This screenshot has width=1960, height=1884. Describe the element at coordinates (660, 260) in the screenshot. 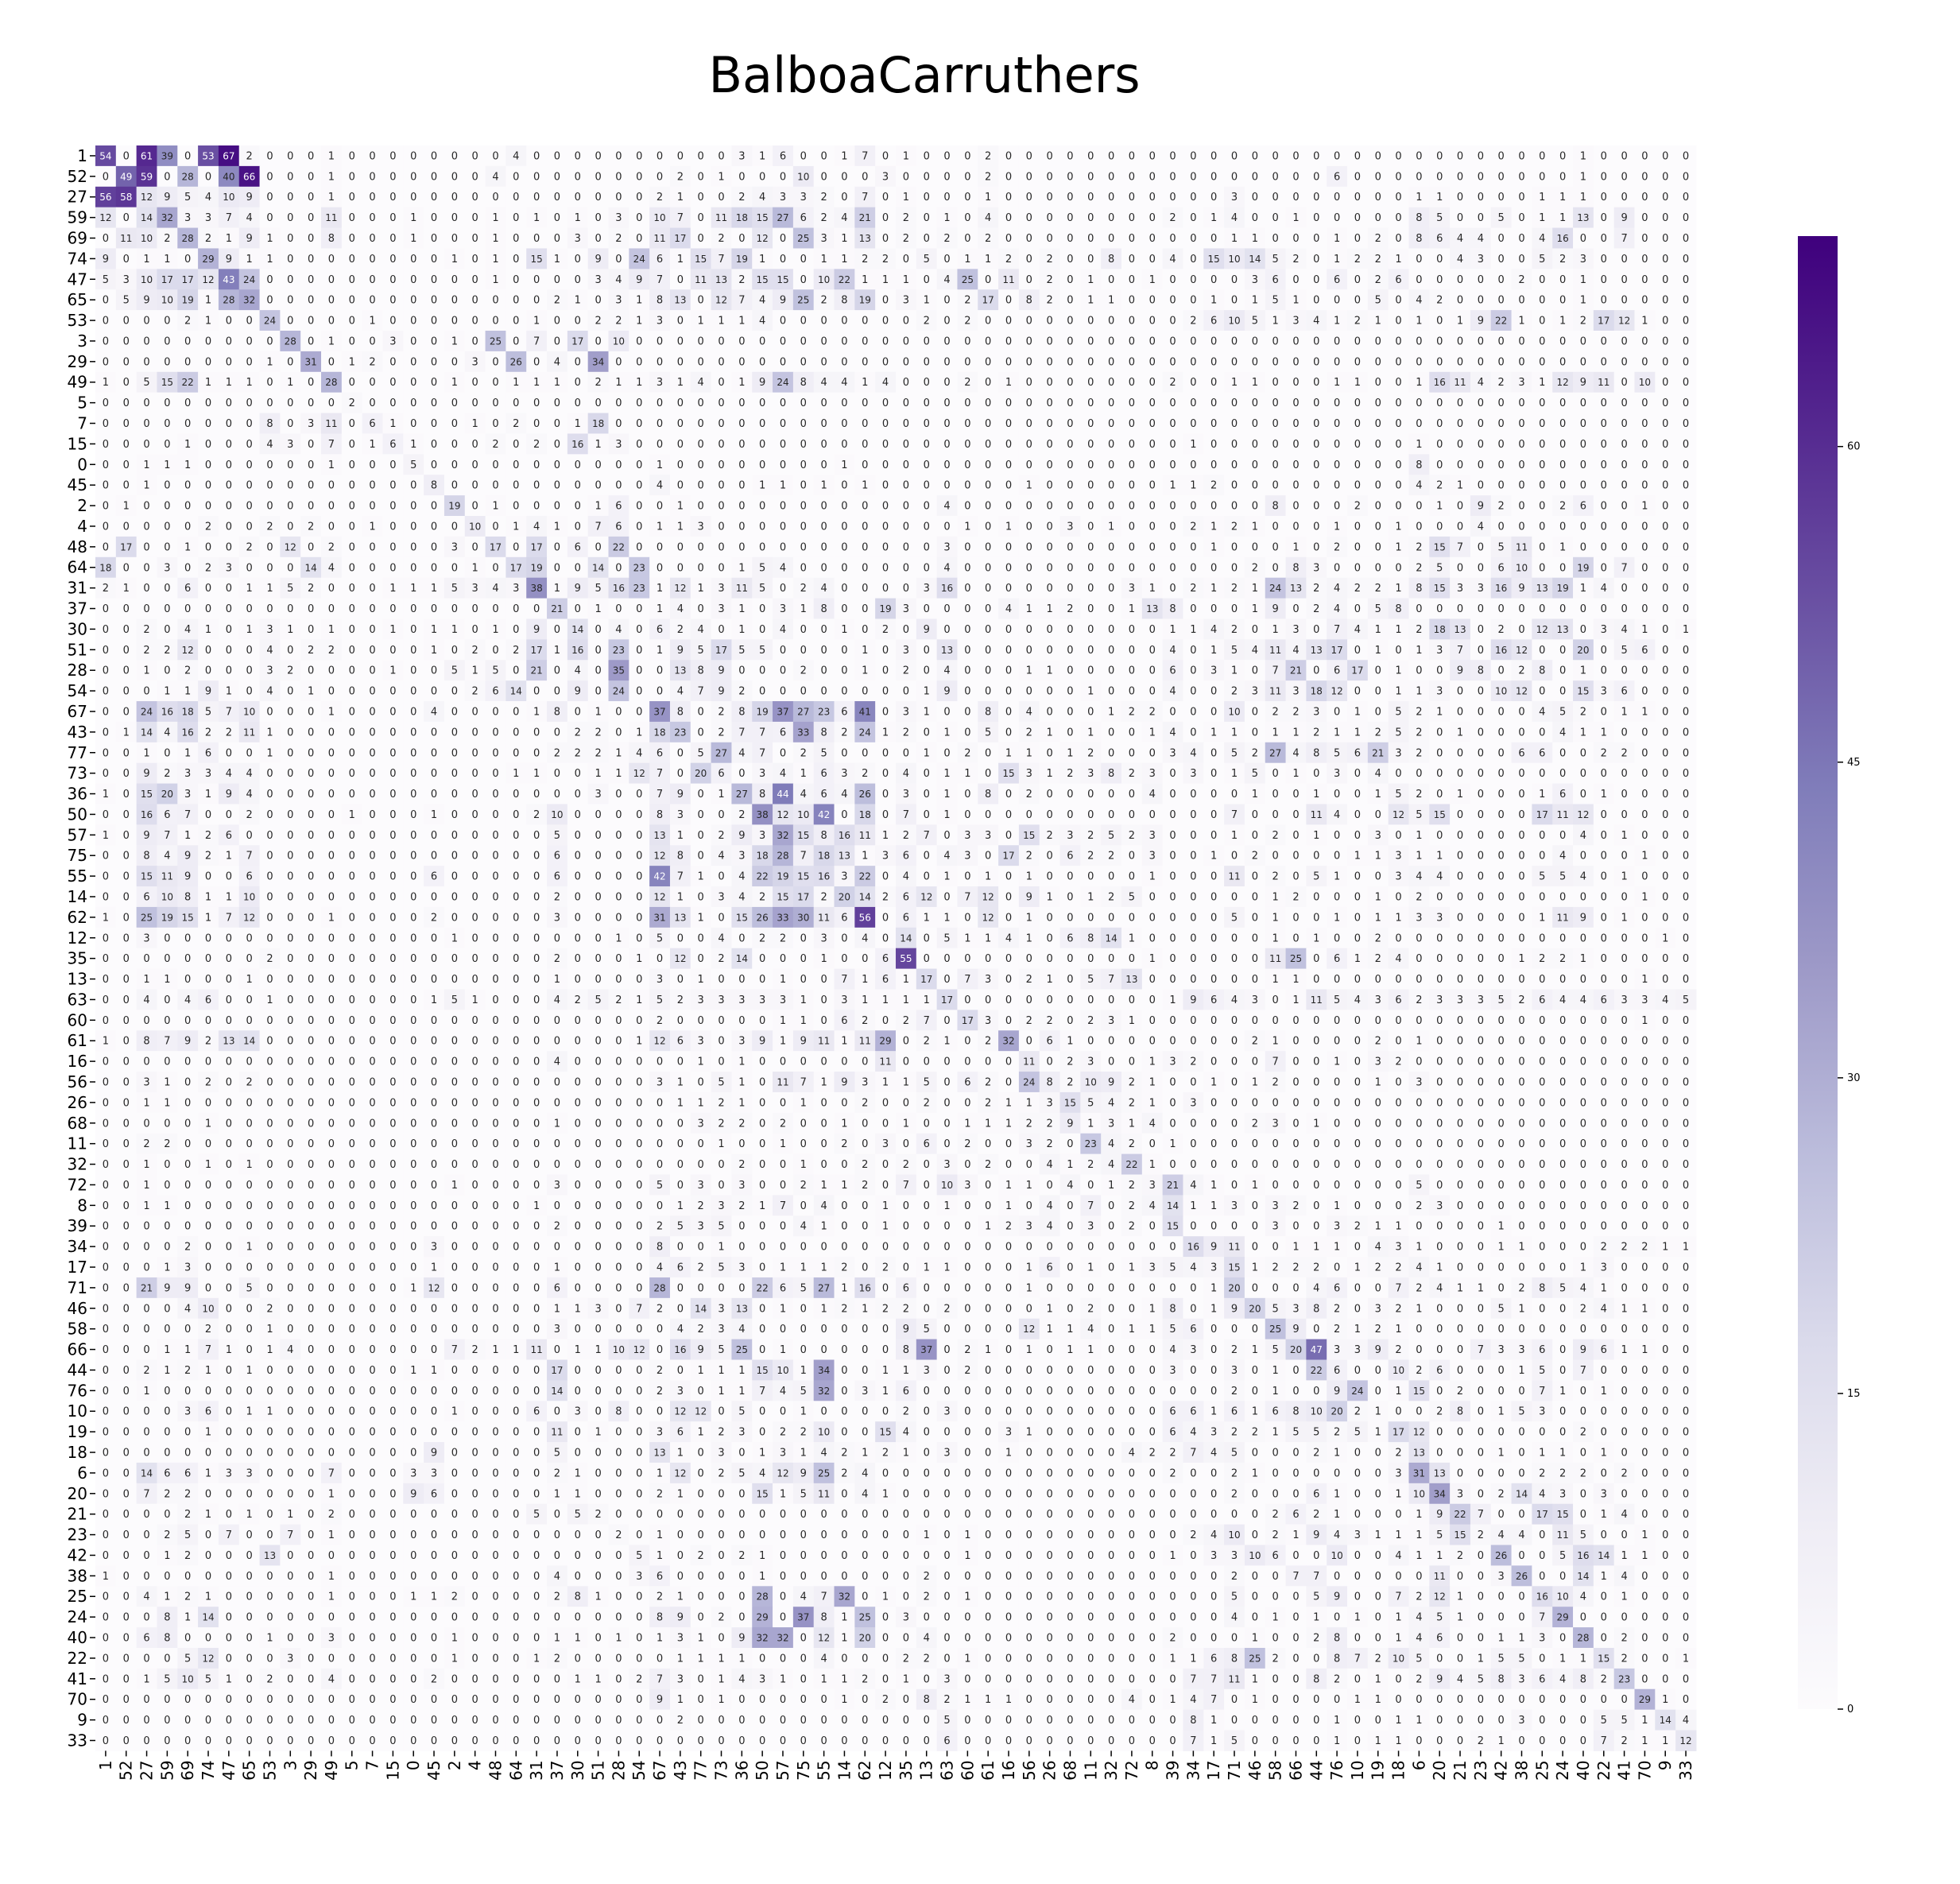

I see `cell-value-label: 6` at that location.